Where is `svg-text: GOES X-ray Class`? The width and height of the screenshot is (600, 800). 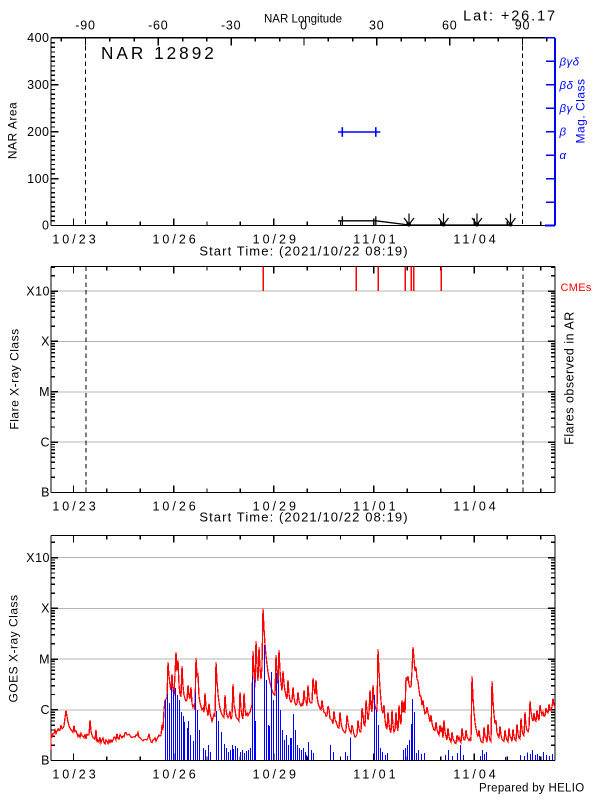 svg-text: GOES X-ray Class is located at coordinates (14, 648).